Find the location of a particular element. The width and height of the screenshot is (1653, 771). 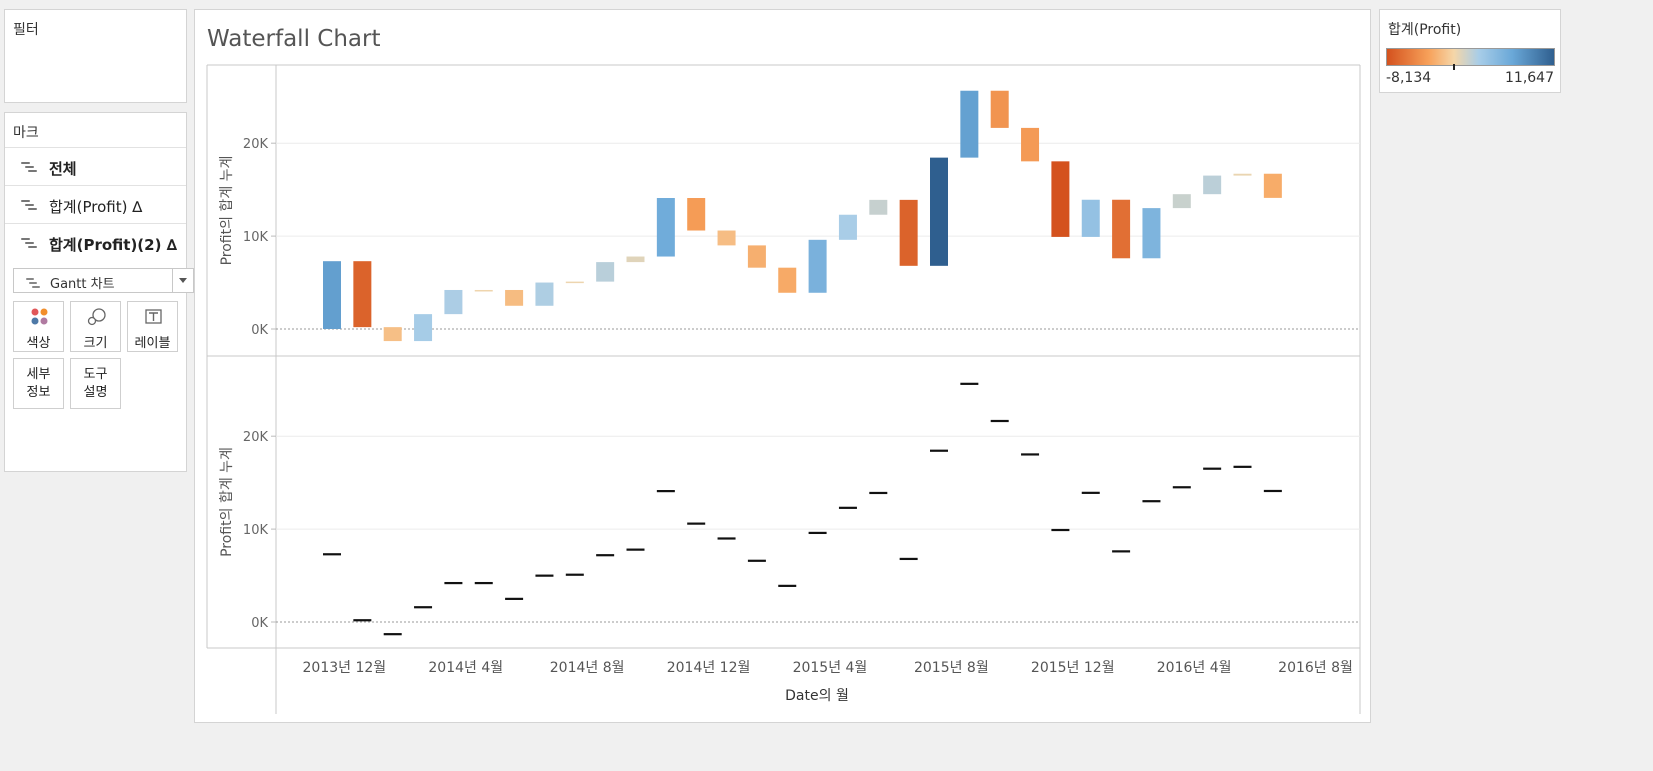

y-tick-label: 10K is located at coordinates (256, 237).